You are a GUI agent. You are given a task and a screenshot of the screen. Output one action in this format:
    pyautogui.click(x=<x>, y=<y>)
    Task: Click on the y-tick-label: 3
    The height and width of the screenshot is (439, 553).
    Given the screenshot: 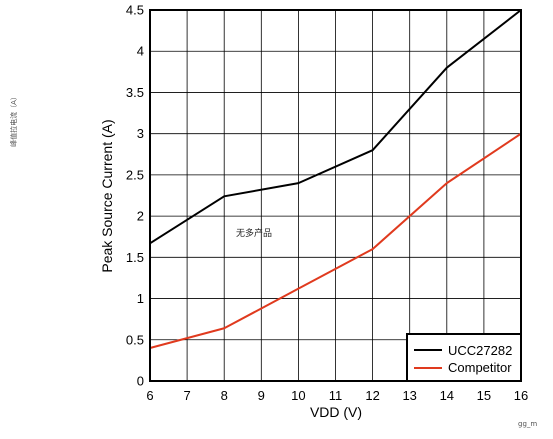 What is the action you would take?
    pyautogui.click(x=140, y=133)
    